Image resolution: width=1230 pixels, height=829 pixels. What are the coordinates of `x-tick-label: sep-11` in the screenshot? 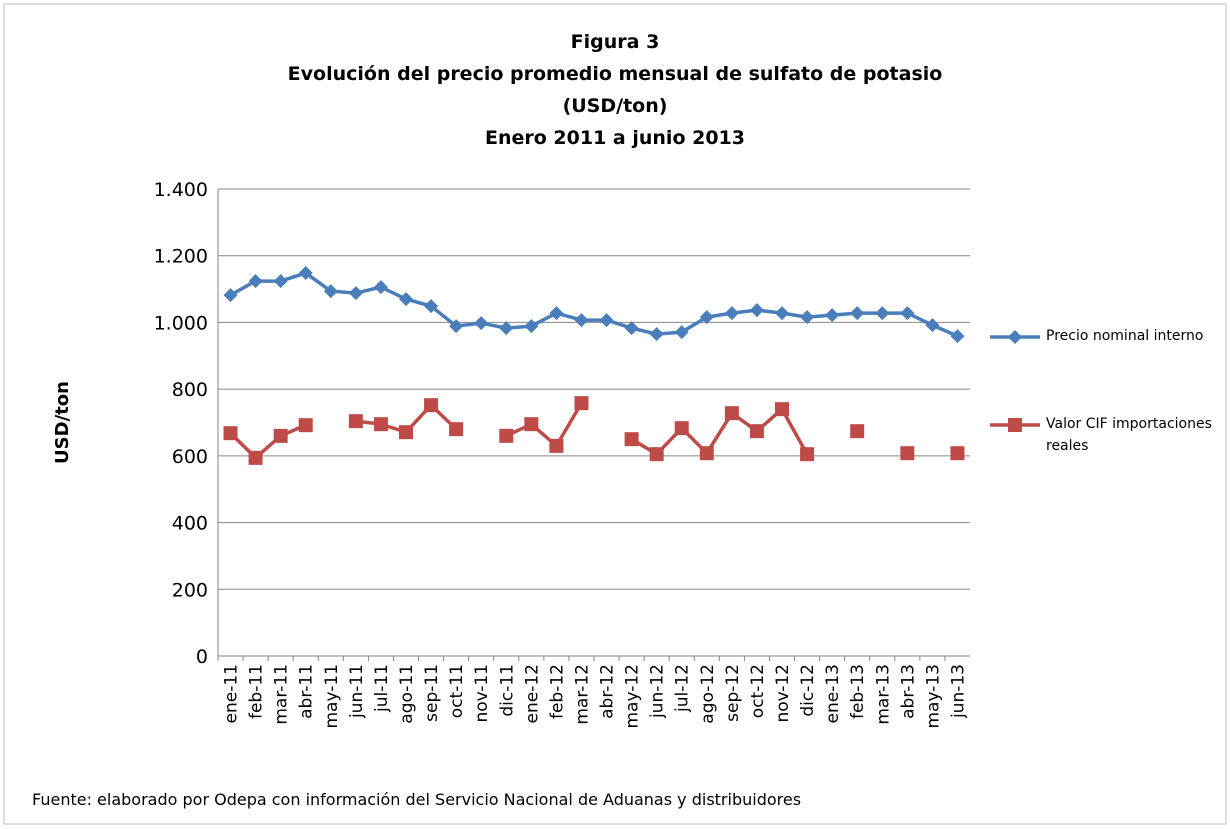 It's located at (432, 693).